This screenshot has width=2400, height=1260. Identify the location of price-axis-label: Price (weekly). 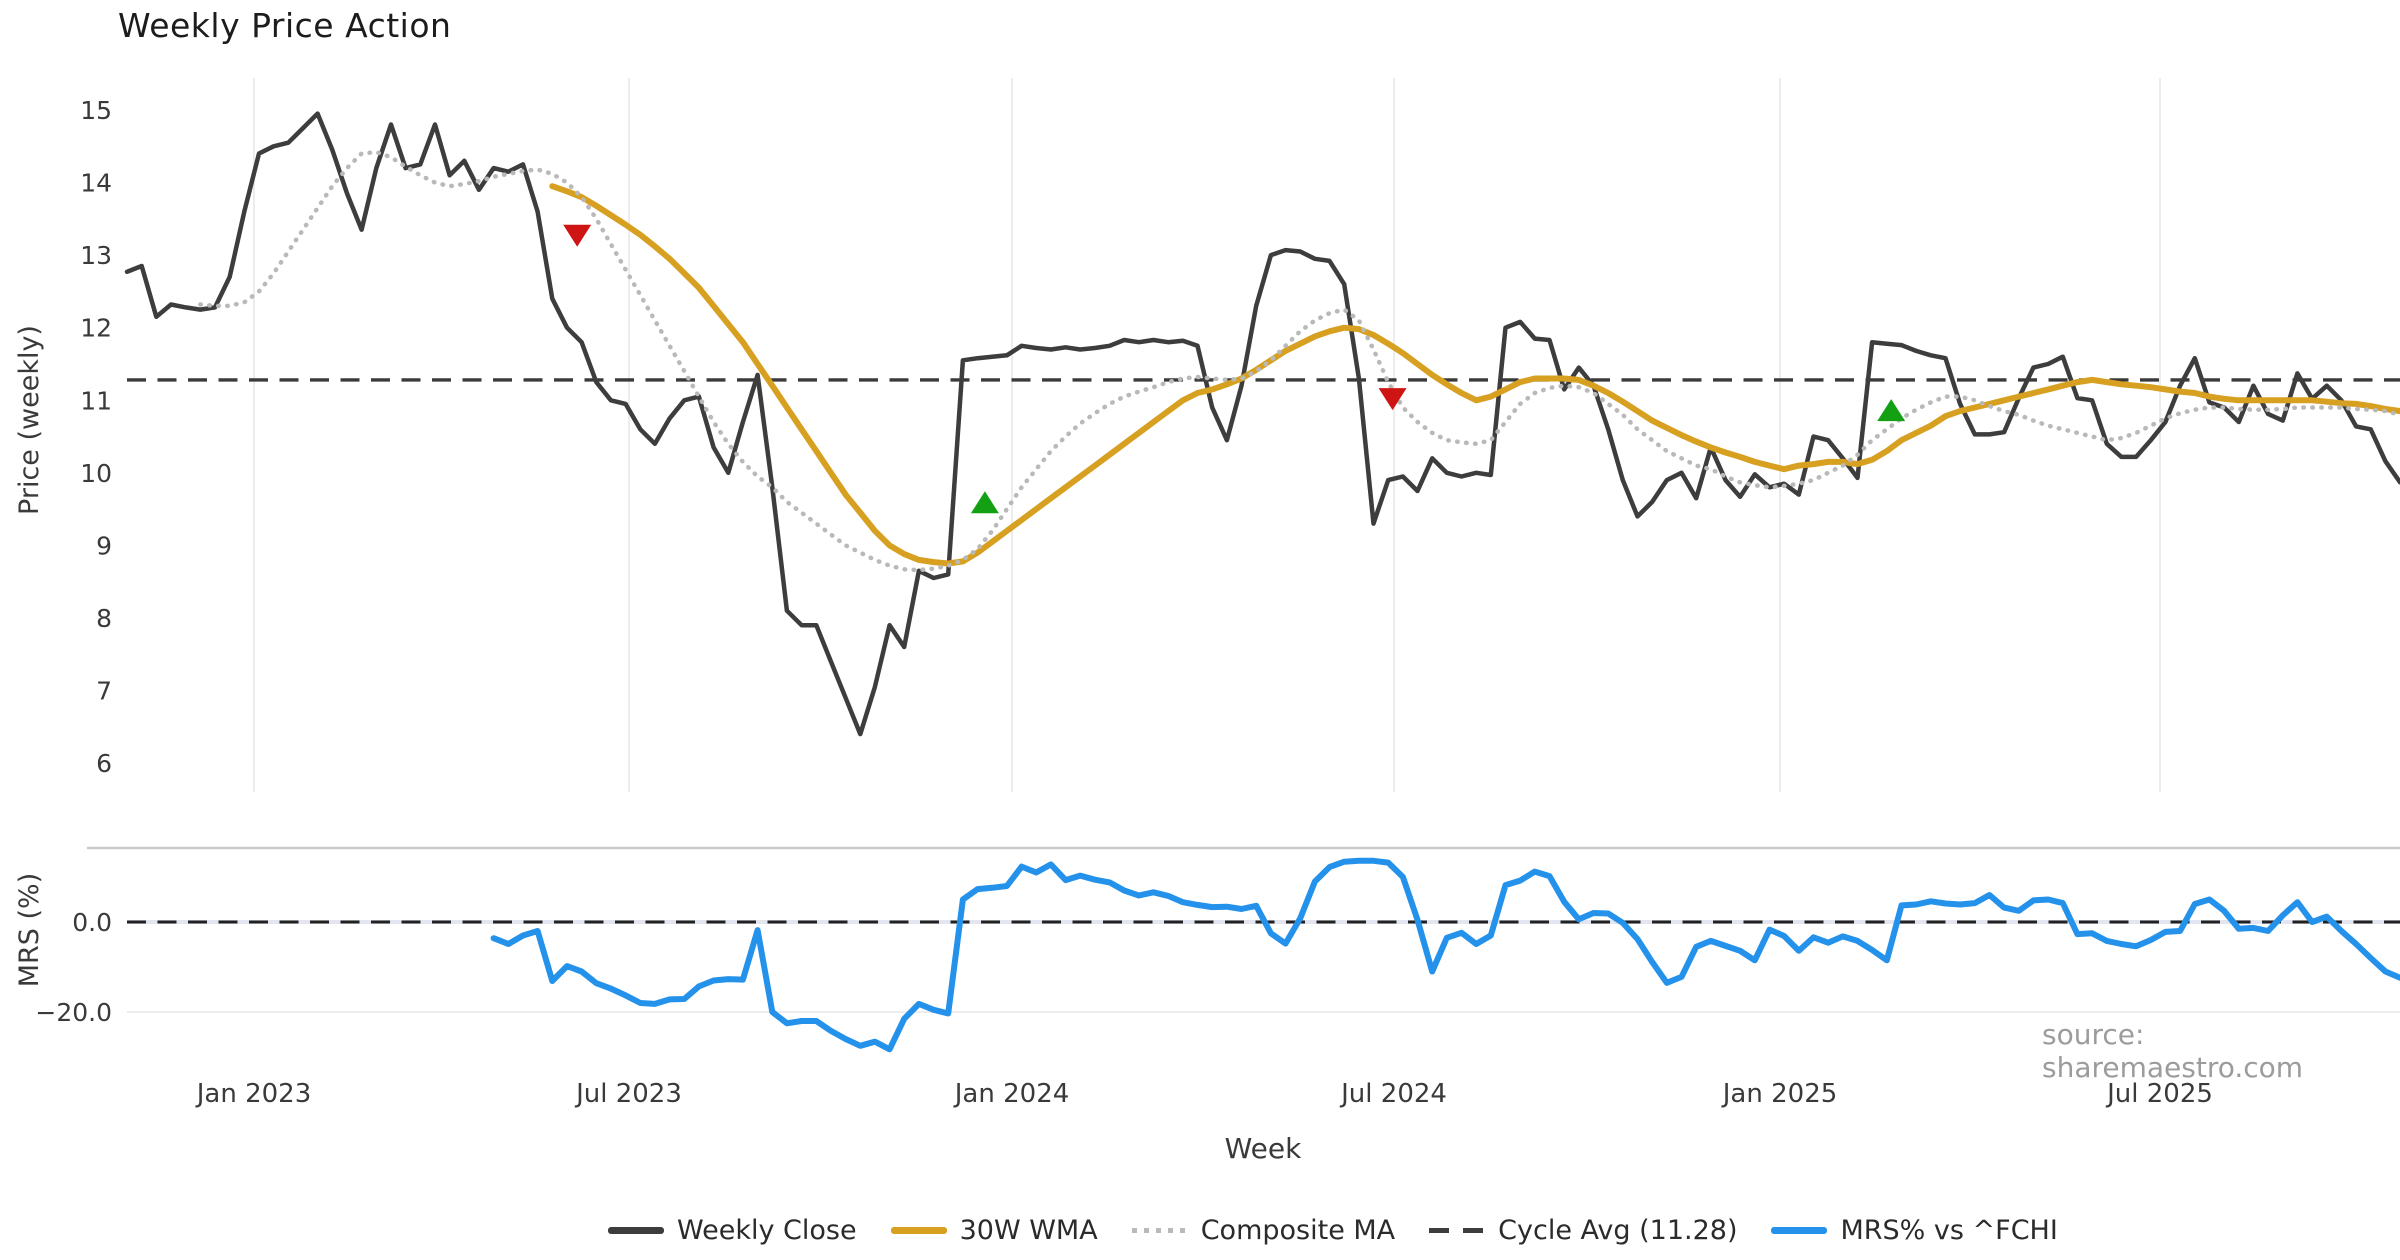
(29, 420).